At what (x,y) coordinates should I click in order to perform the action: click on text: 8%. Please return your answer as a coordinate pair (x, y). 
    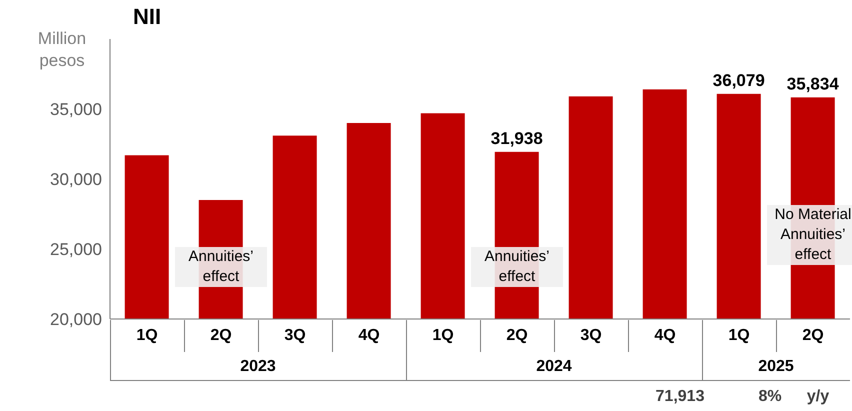
    Looking at the image, I should click on (770, 397).